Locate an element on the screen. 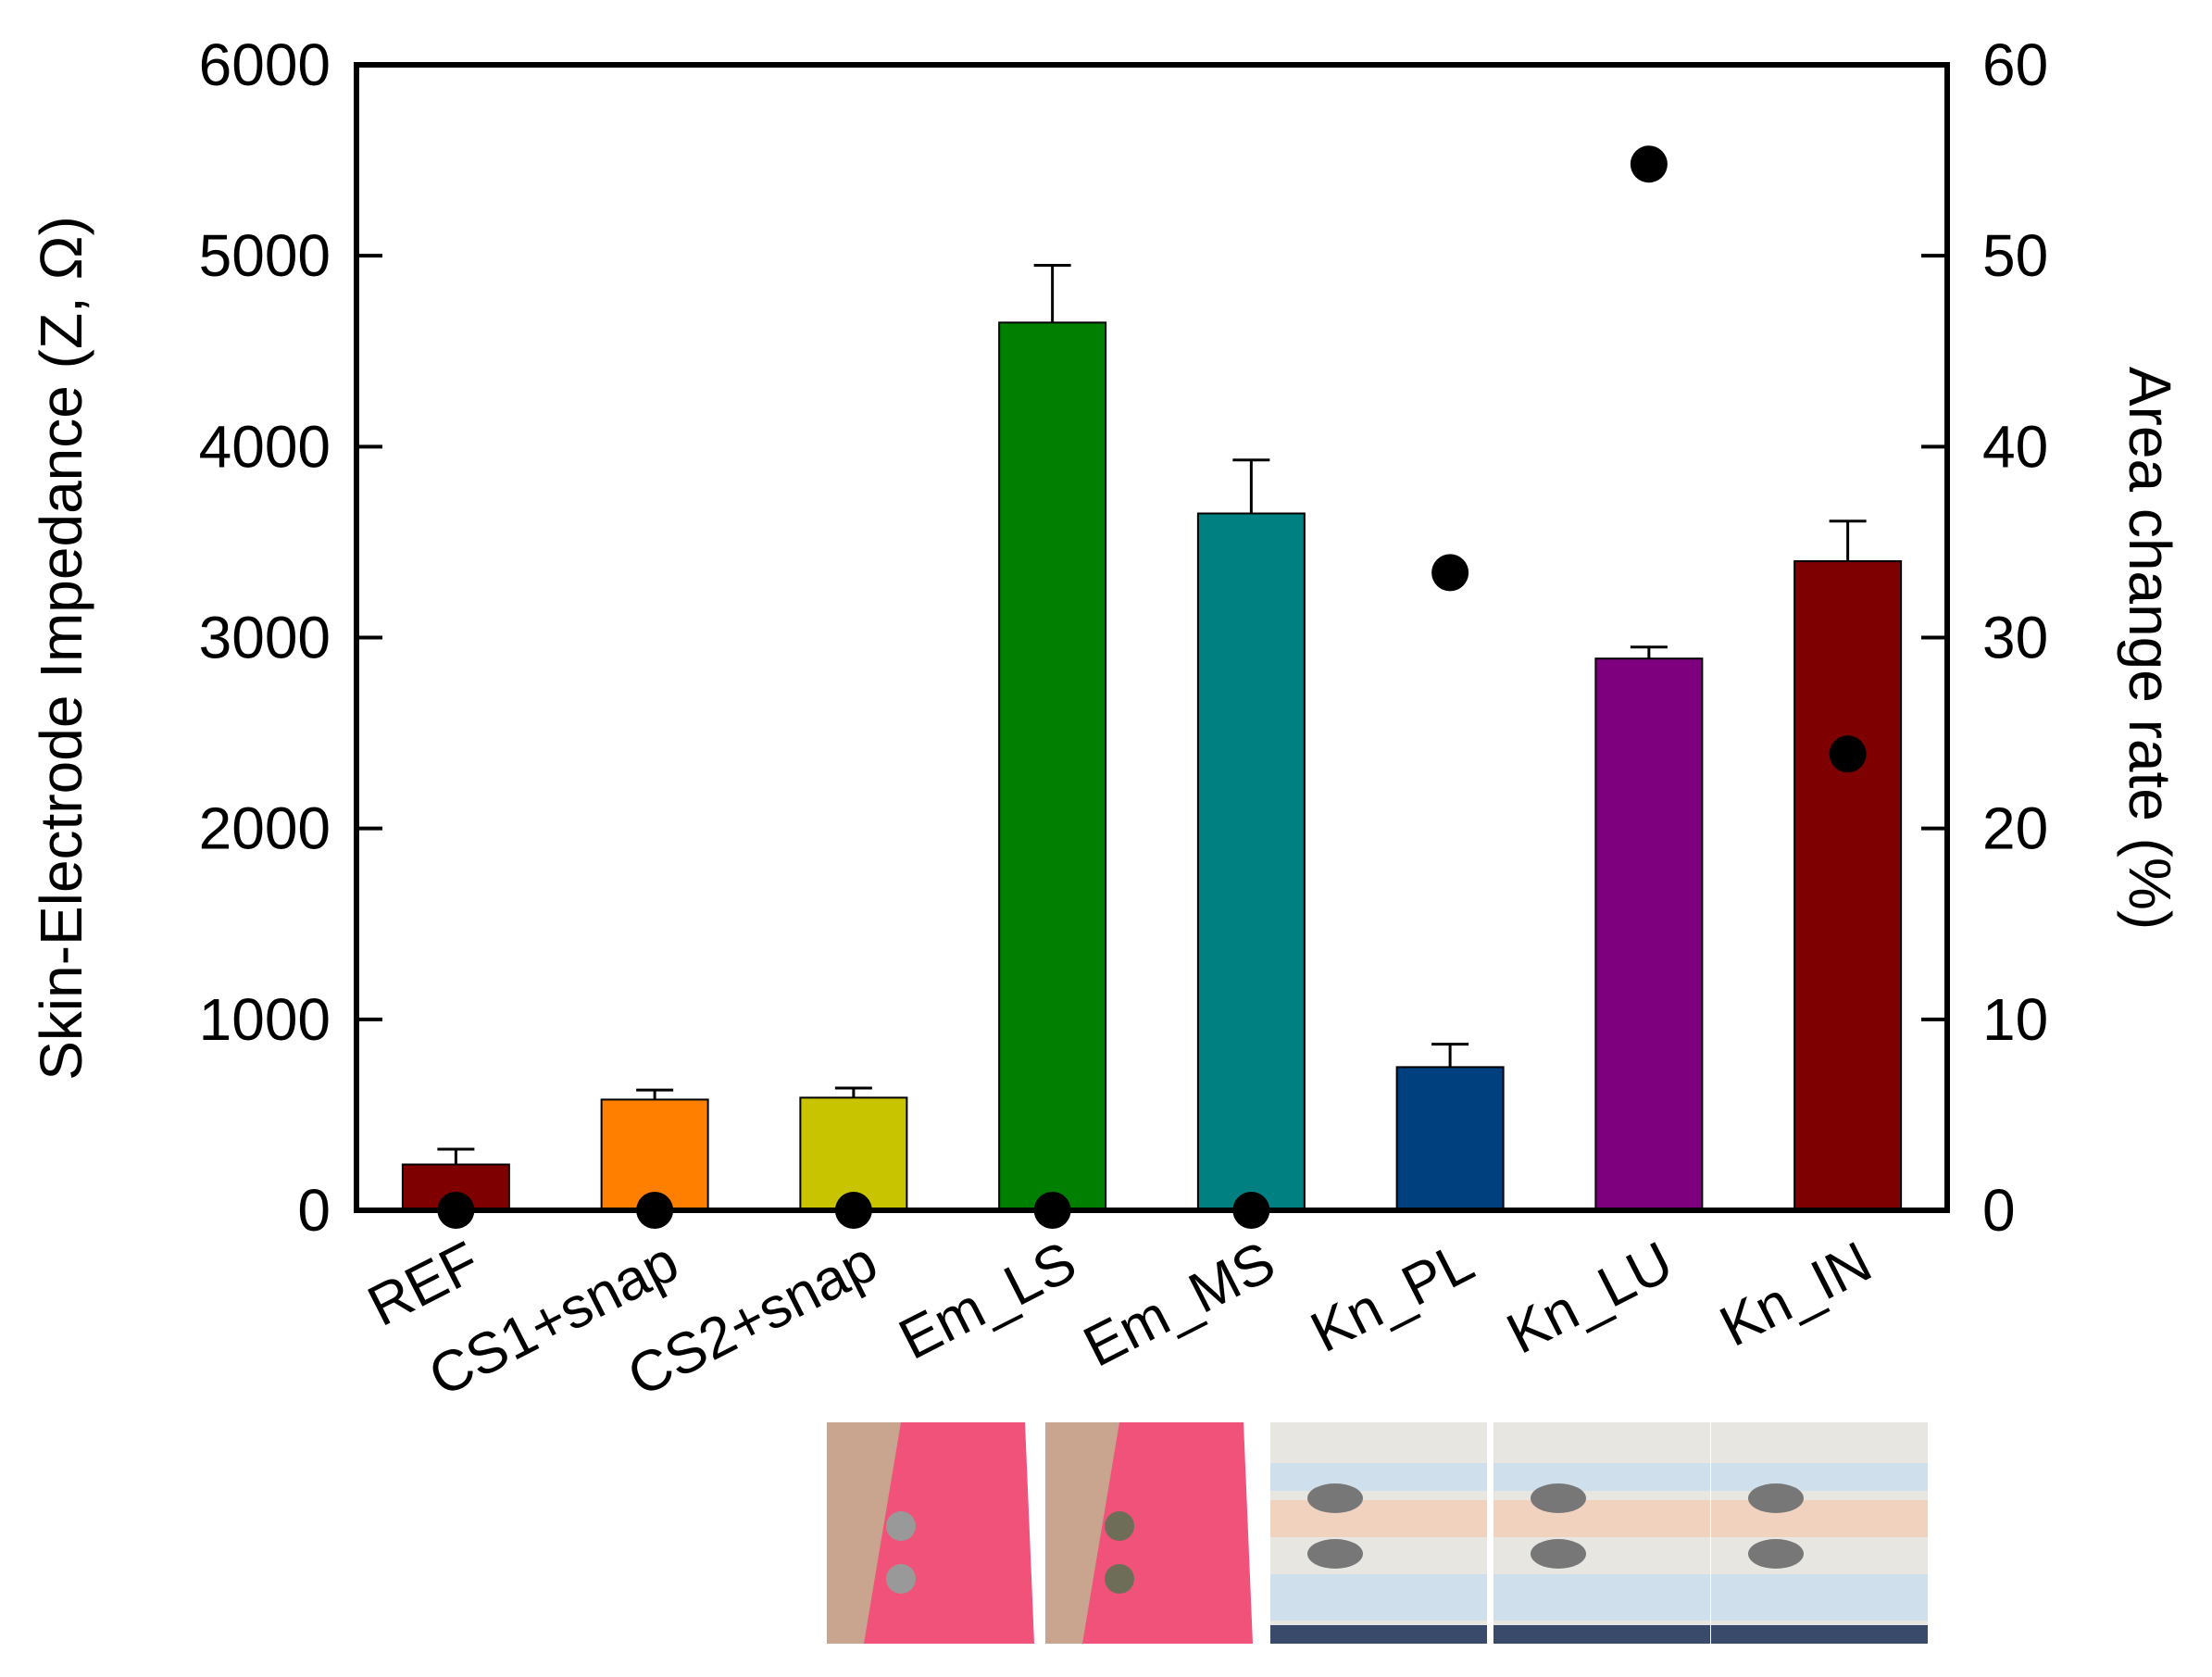  photo-strip is located at coordinates (1377, 1533).